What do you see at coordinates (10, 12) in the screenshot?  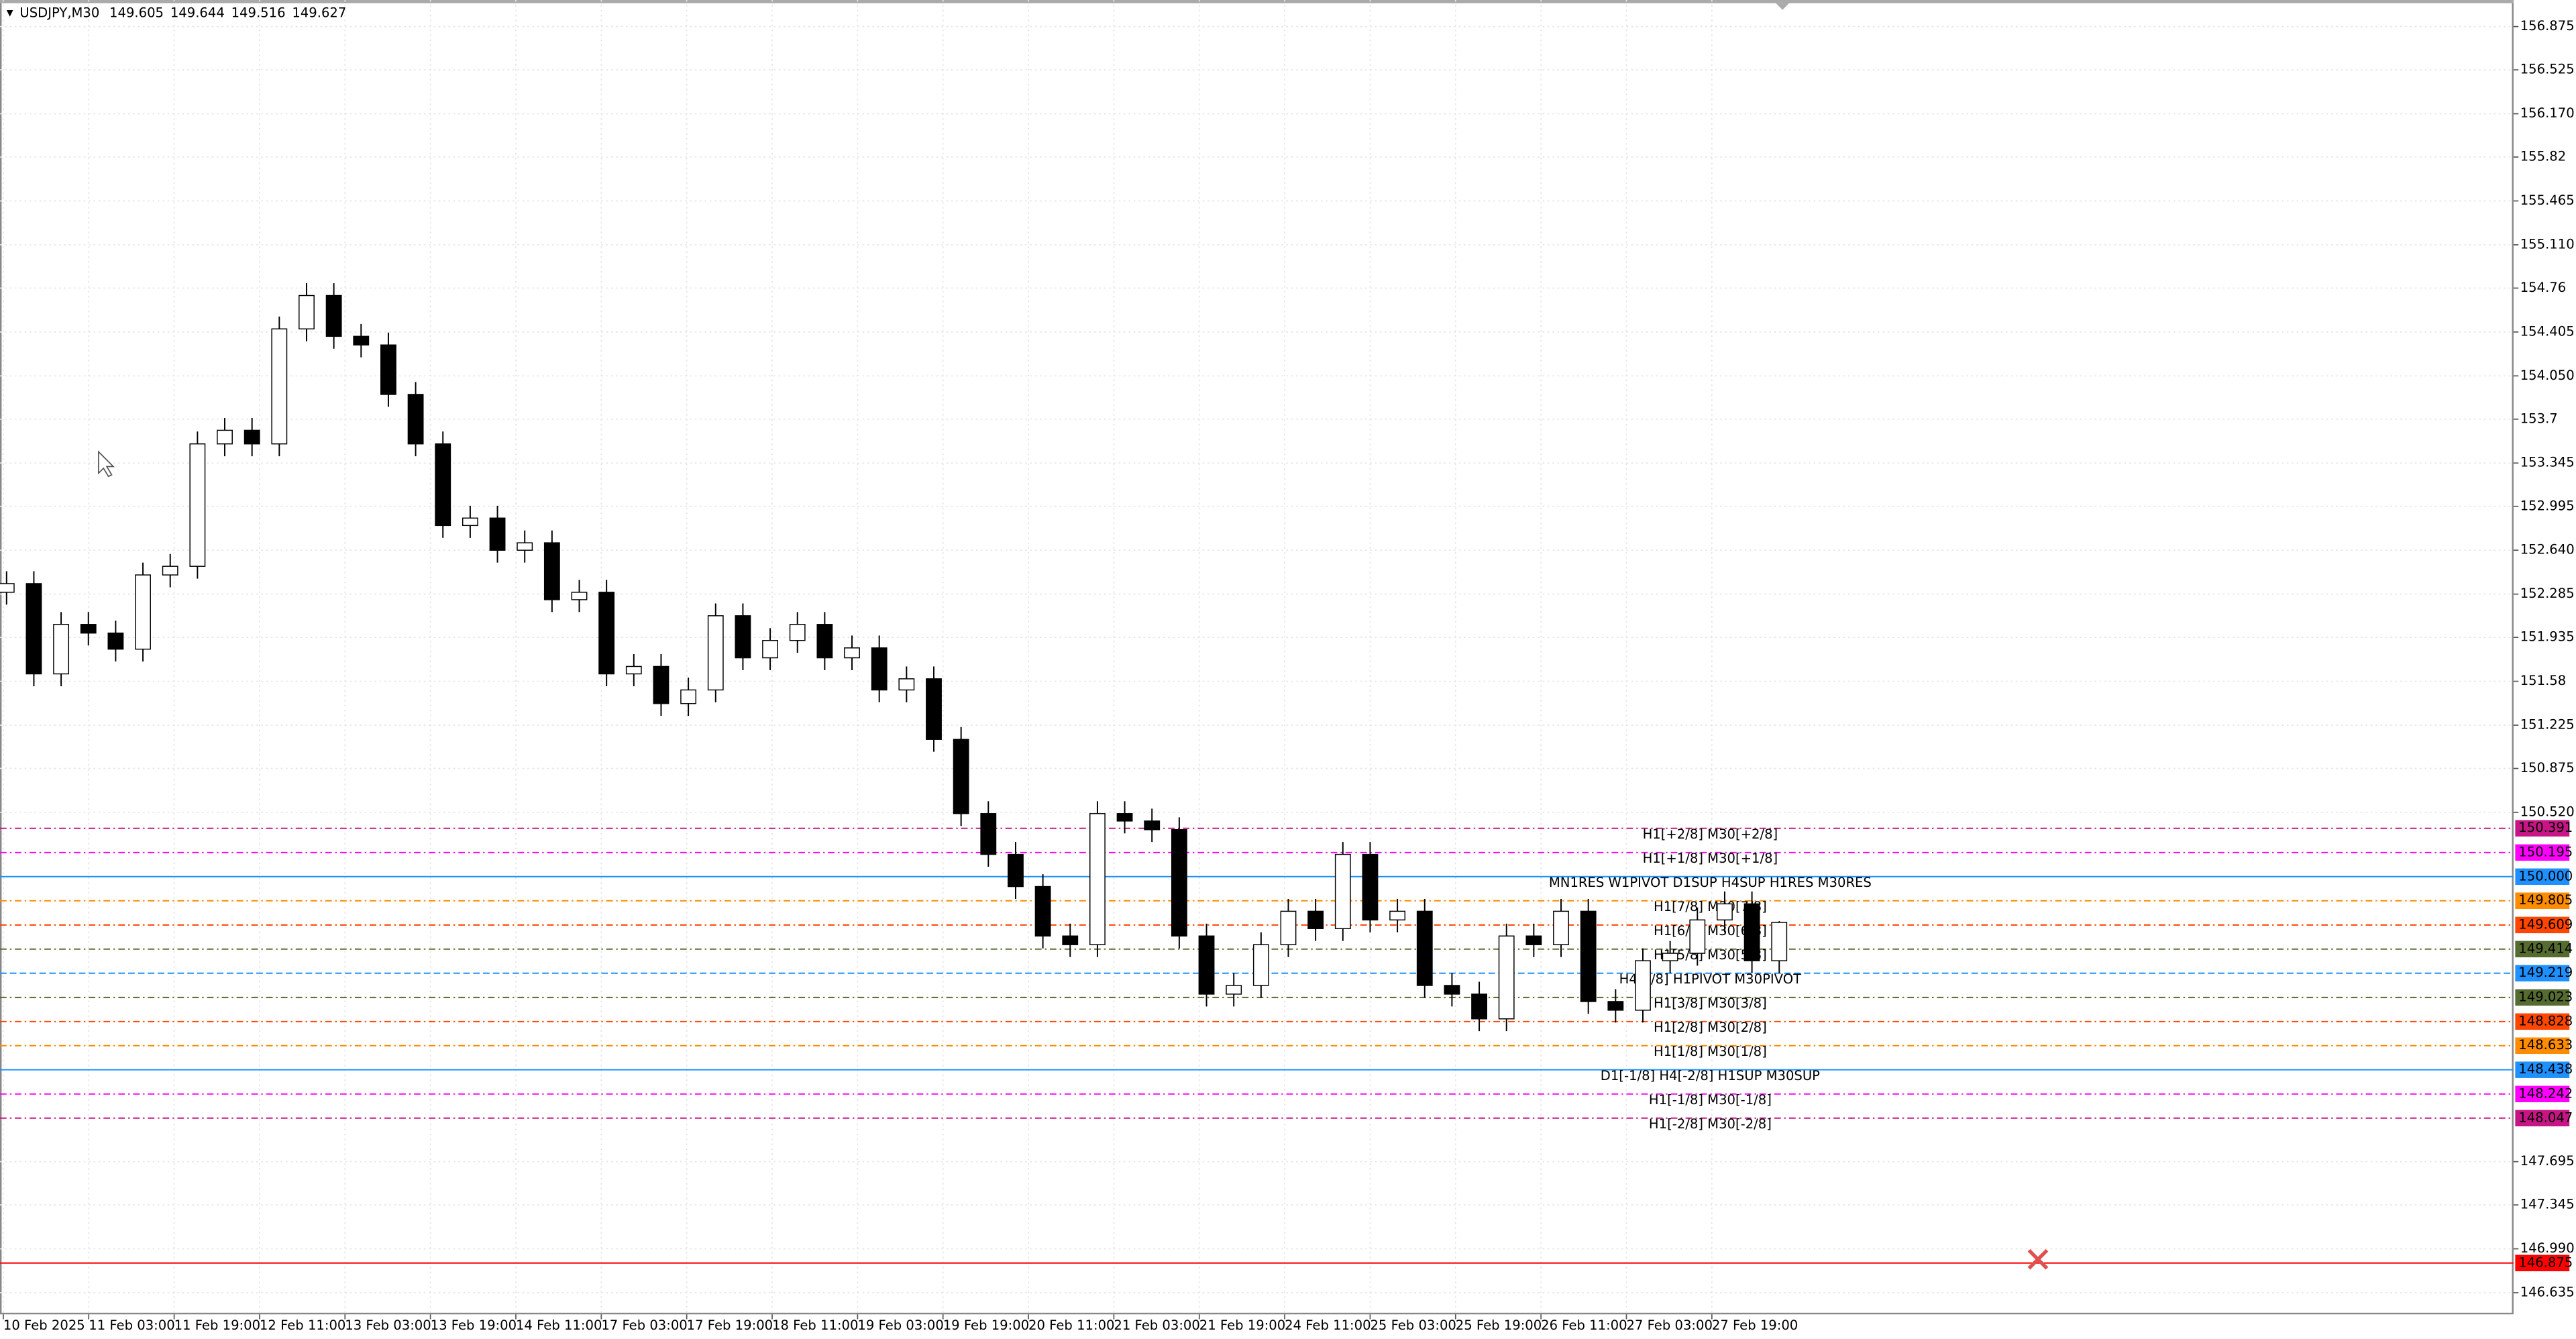 I see `header-arrow: ▾` at bounding box center [10, 12].